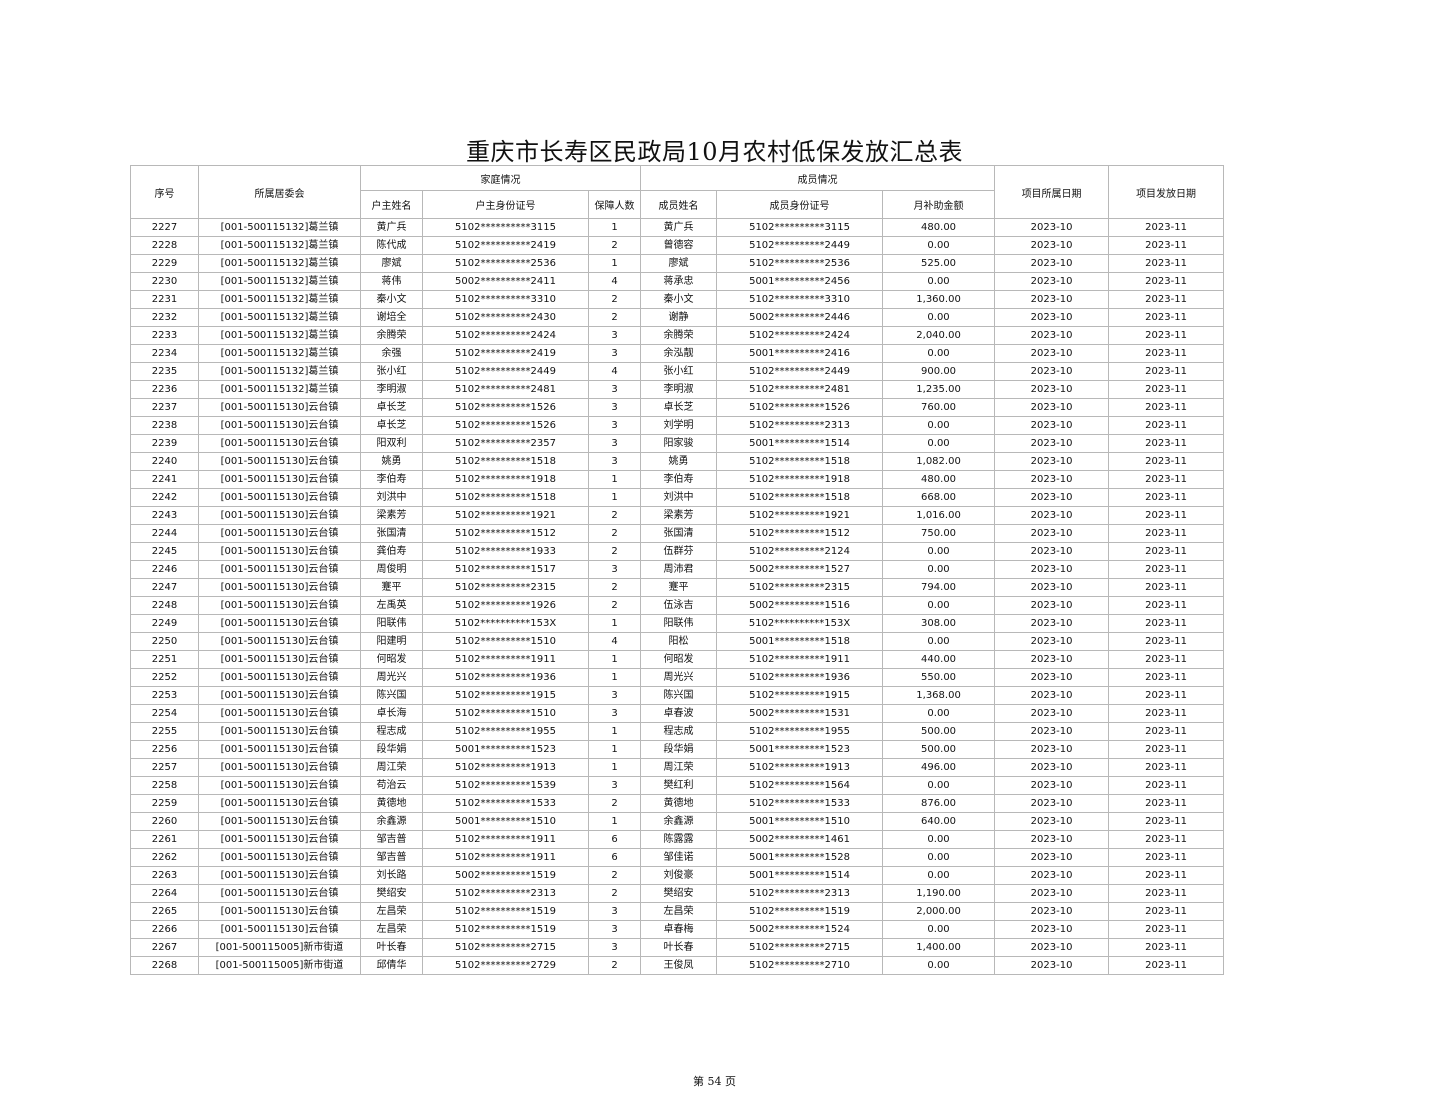 This screenshot has height=1105, width=1429. I want to click on cell-head-name: 左禹英, so click(391, 605).